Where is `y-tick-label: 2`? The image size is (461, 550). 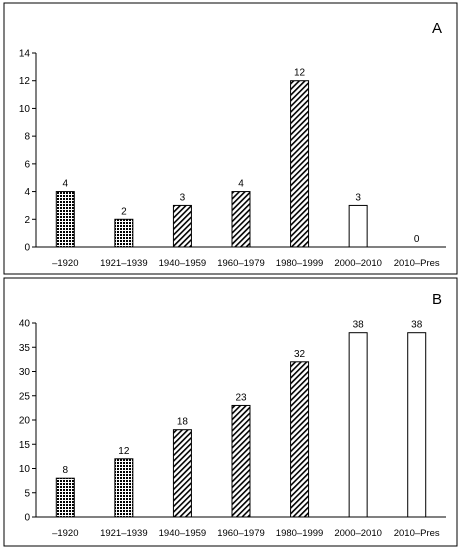 y-tick-label: 2 is located at coordinates (27, 220).